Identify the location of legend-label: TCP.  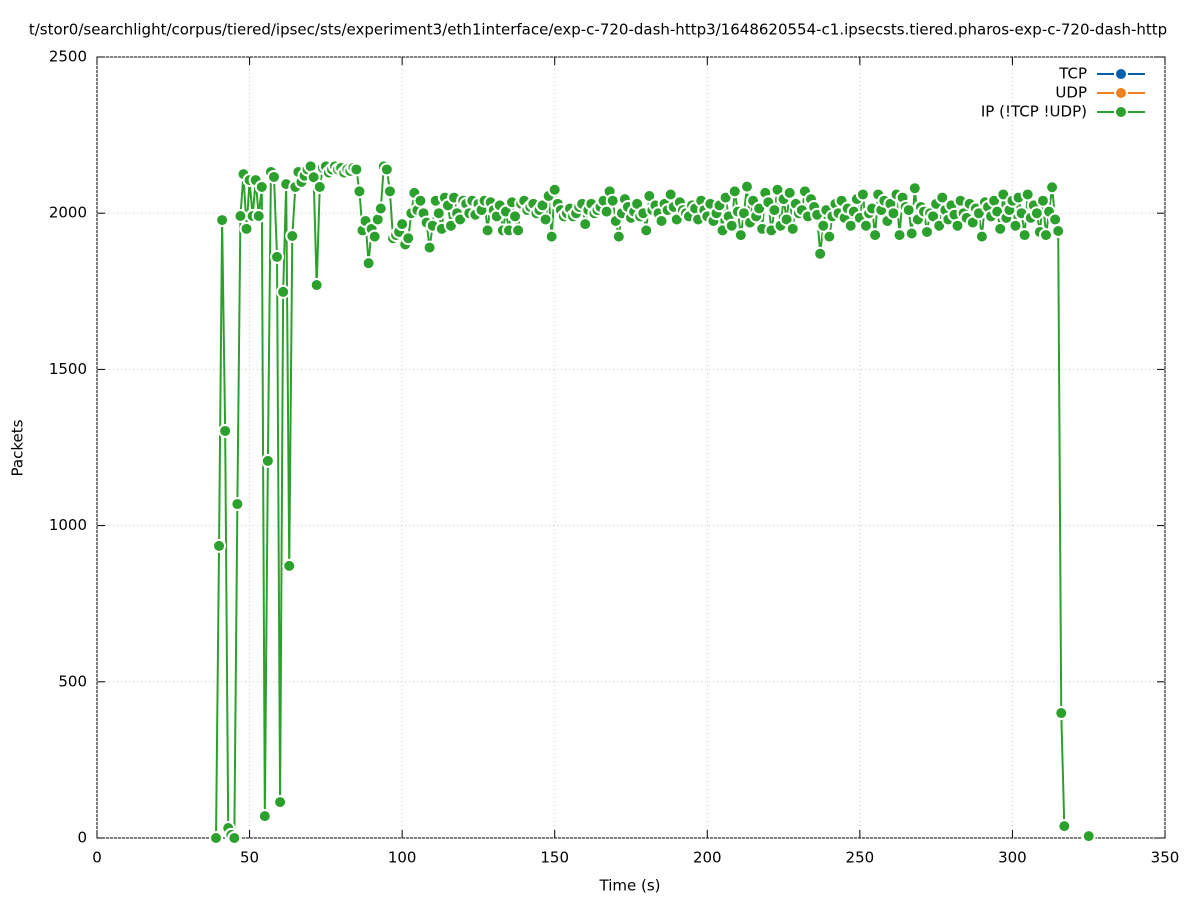
(1072, 74).